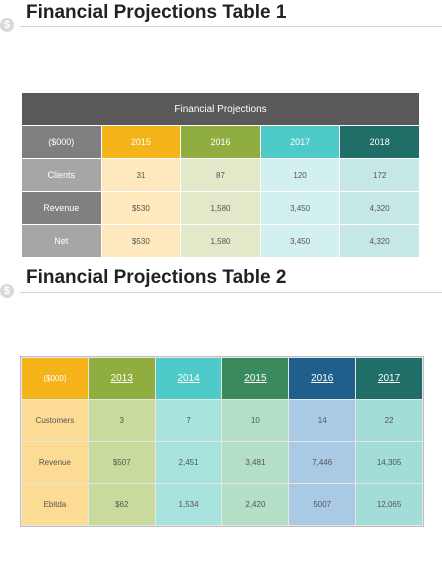 Image resolution: width=442 pixels, height=572 pixels. What do you see at coordinates (156, 12) in the screenshot?
I see `section-title: Financial Projections Table 1` at bounding box center [156, 12].